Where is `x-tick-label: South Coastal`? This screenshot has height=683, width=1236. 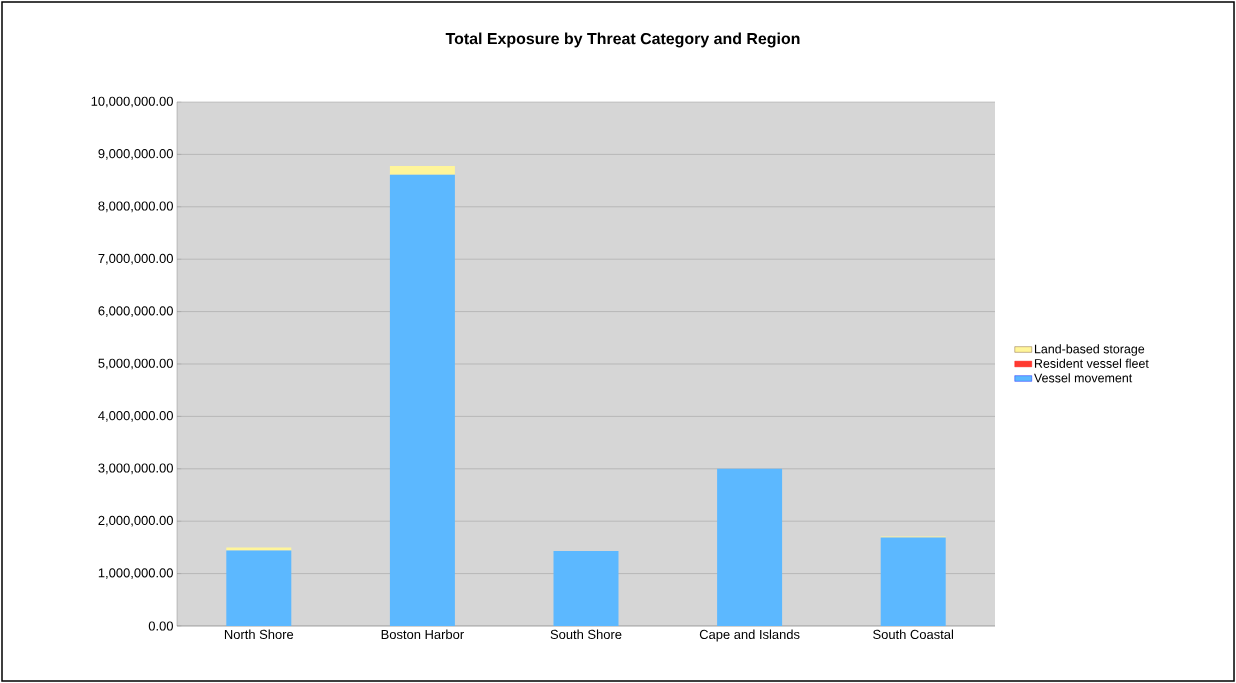
x-tick-label: South Coastal is located at coordinates (913, 634).